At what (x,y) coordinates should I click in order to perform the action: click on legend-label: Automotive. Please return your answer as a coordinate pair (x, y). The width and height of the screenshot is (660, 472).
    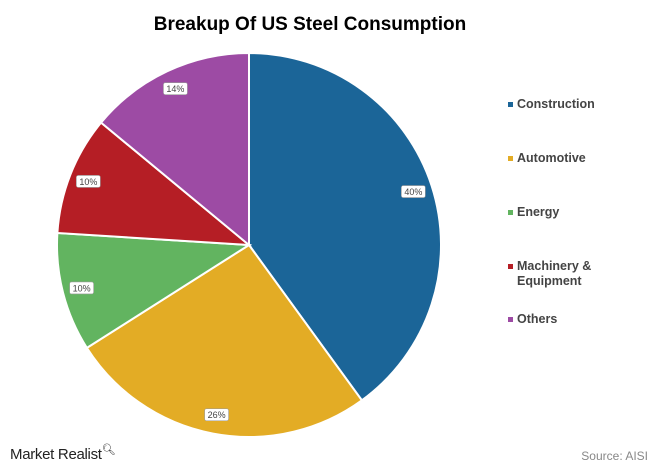
    Looking at the image, I should click on (551, 158).